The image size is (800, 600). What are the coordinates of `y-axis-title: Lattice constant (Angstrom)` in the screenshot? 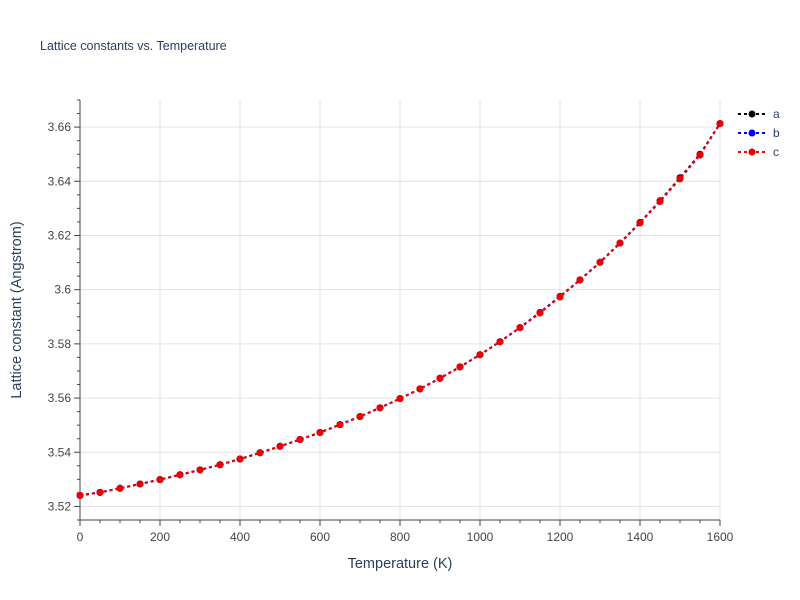 It's located at (17, 309).